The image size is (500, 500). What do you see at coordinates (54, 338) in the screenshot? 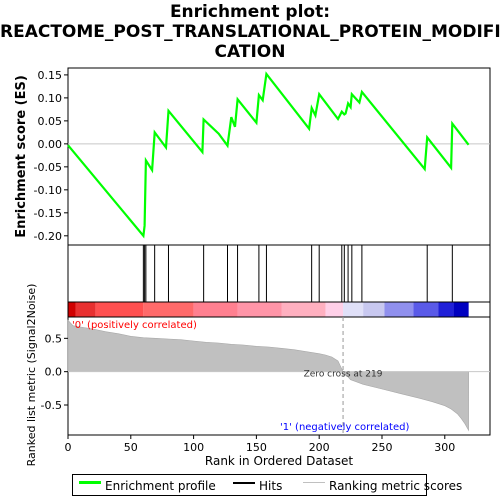
I see `rank-ytick-label: 0.5` at bounding box center [54, 338].